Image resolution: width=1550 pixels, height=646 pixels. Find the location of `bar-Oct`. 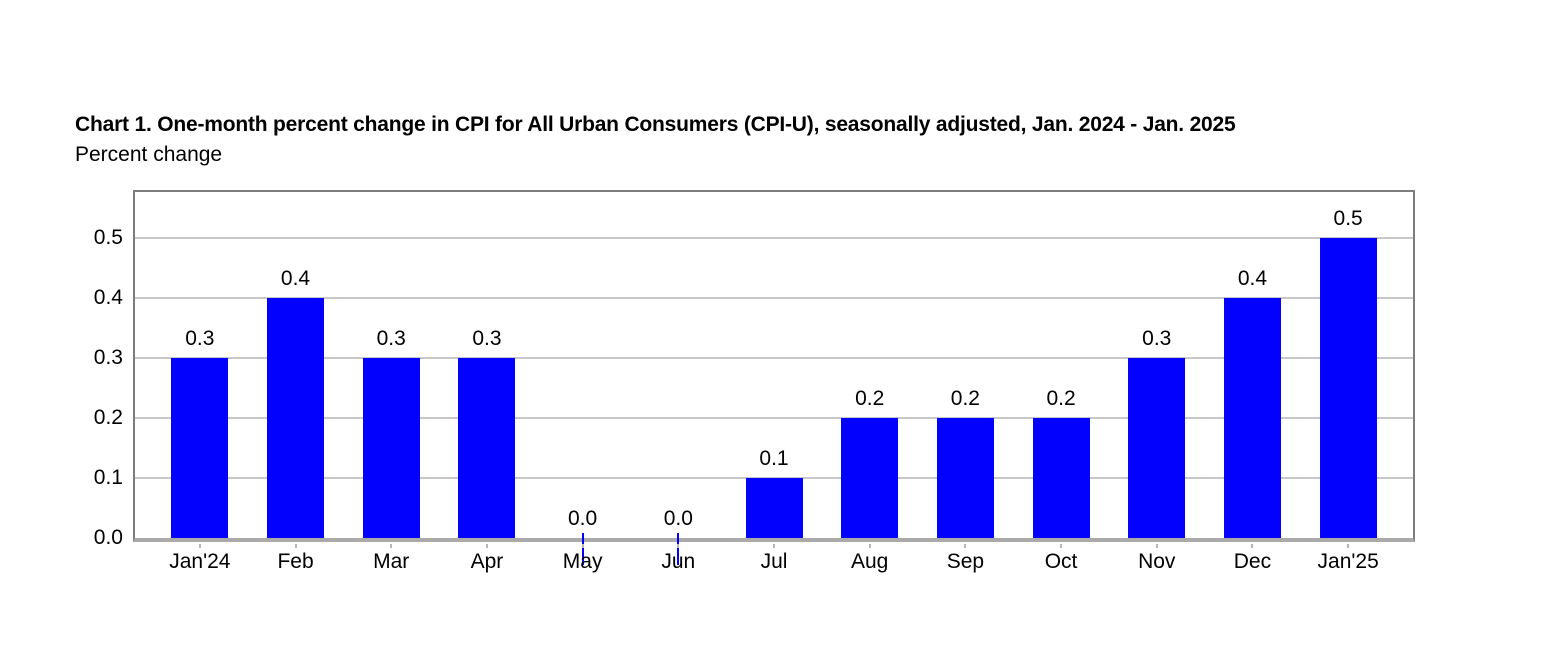

bar-Oct is located at coordinates (1061, 478).